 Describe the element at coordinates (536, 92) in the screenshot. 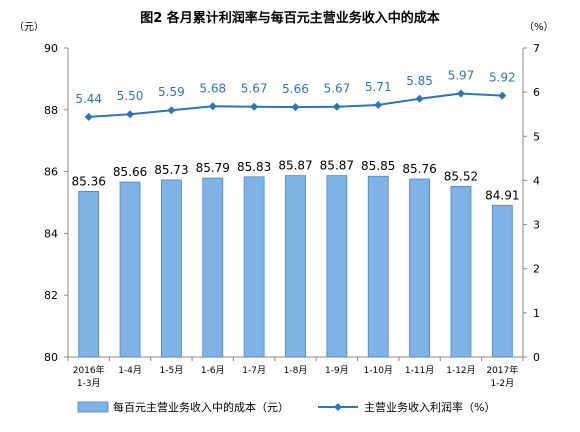

I see `right-tick-label: 6` at that location.